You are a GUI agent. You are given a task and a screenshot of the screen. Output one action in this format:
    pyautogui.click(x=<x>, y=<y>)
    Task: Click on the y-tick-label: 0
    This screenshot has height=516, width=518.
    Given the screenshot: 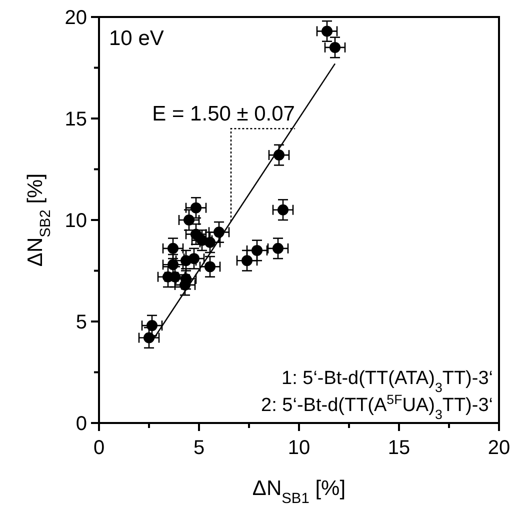 What is the action you would take?
    pyautogui.click(x=81, y=424)
    